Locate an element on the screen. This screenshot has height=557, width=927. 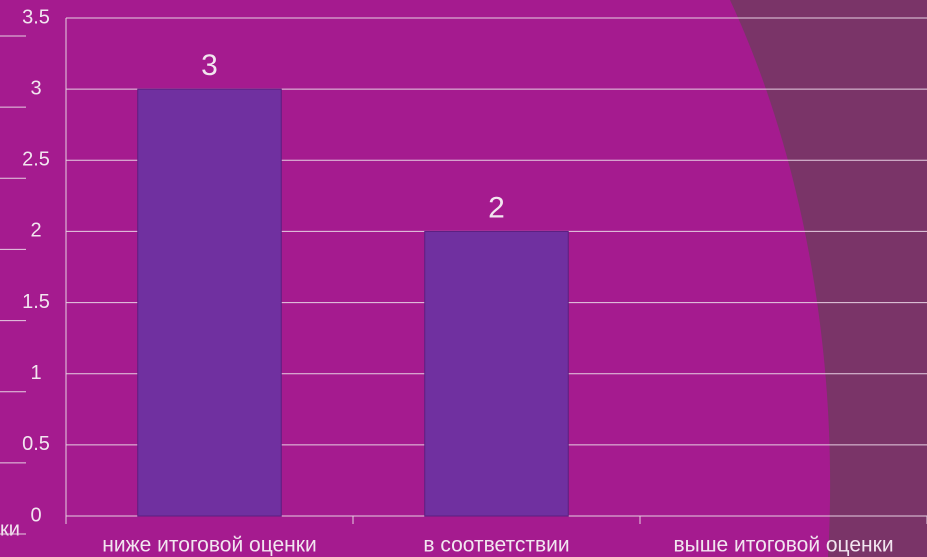
y-tick-label: 0 is located at coordinates (35, 515).